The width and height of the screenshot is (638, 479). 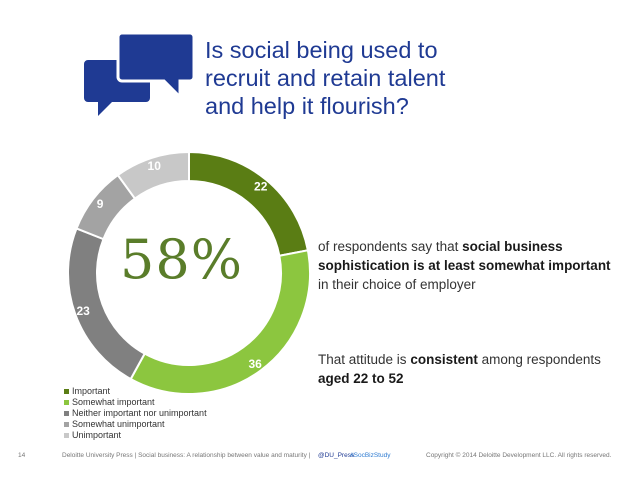 What do you see at coordinates (153, 175) in the screenshot?
I see `donut-slice` at bounding box center [153, 175].